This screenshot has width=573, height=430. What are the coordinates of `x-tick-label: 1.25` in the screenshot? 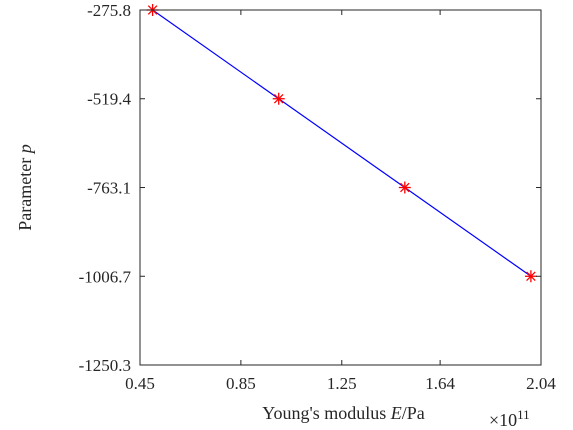 It's located at (342, 383).